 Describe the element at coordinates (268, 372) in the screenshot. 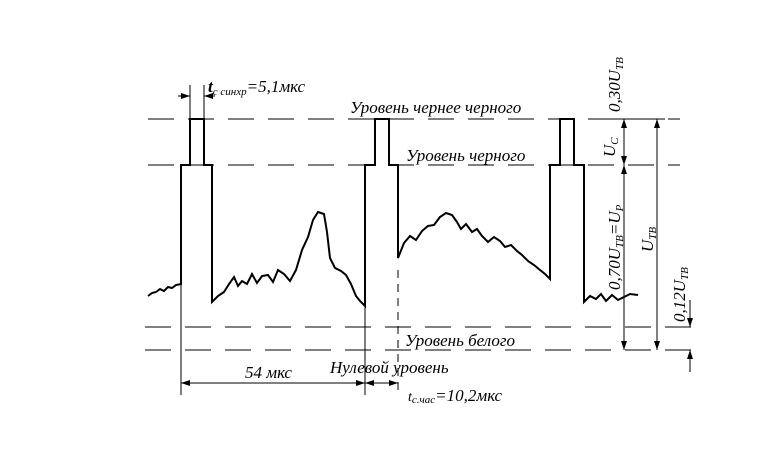

I see `line-duration: 54 мкс` at that location.